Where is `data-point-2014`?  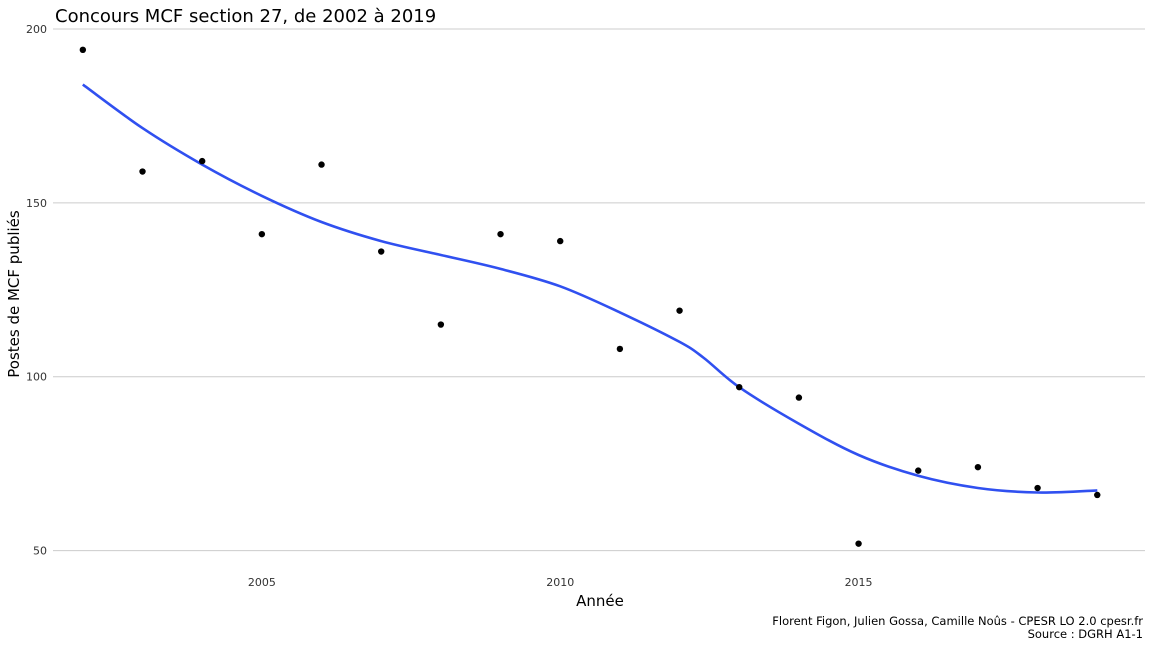 data-point-2014 is located at coordinates (799, 397).